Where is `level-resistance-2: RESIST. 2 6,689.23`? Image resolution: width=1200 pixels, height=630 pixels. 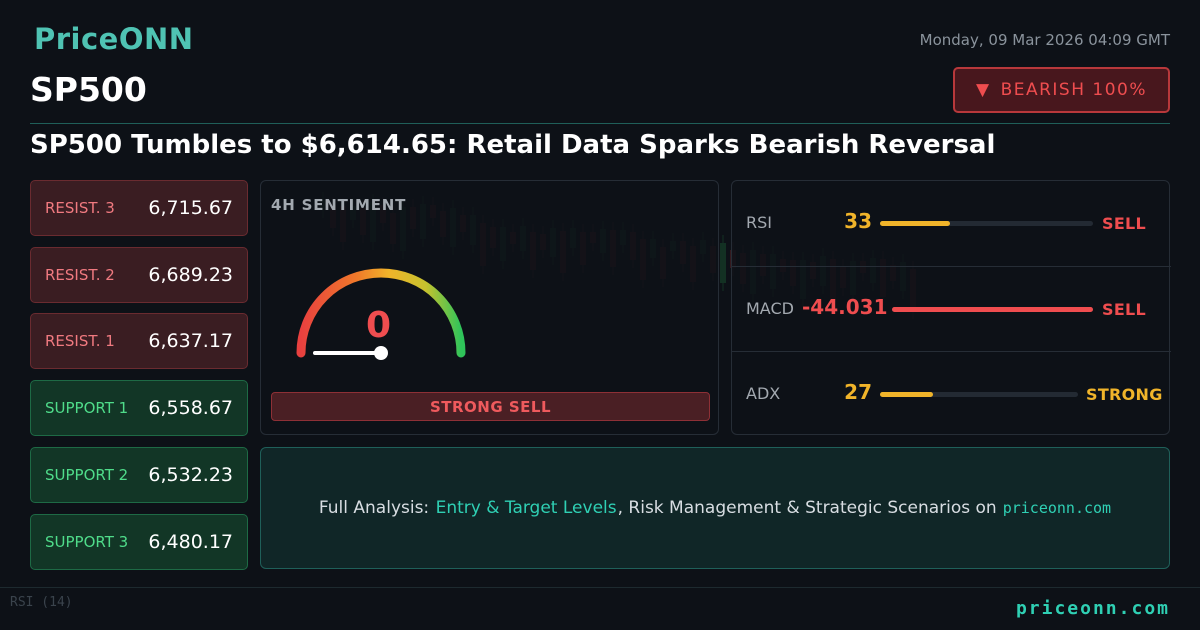 level-resistance-2: RESIST. 2 6,689.23 is located at coordinates (139, 275).